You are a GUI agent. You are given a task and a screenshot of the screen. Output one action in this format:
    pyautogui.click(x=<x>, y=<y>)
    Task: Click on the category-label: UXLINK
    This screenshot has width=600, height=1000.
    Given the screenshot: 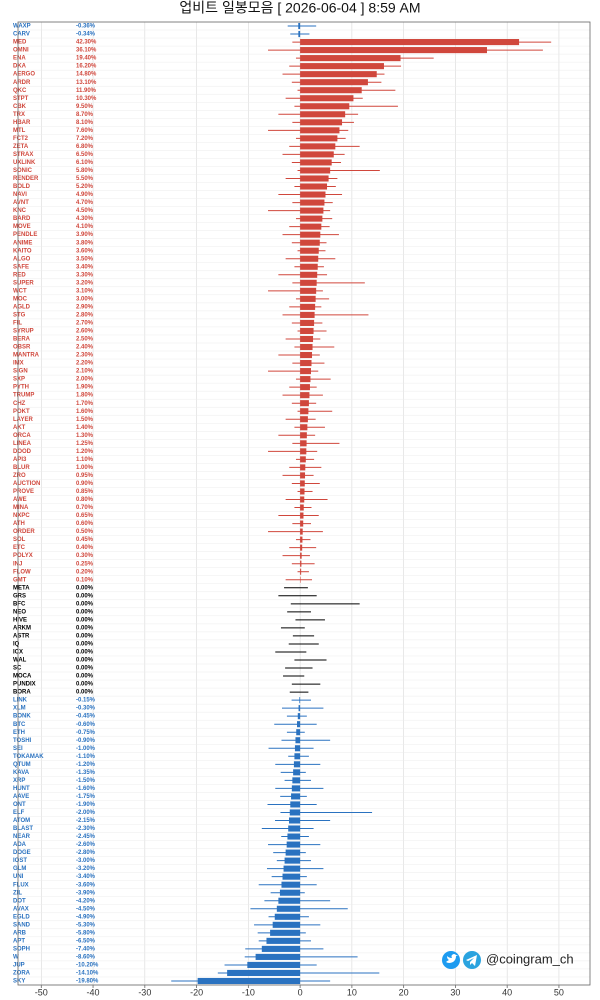 What is the action you would take?
    pyautogui.click(x=24, y=163)
    